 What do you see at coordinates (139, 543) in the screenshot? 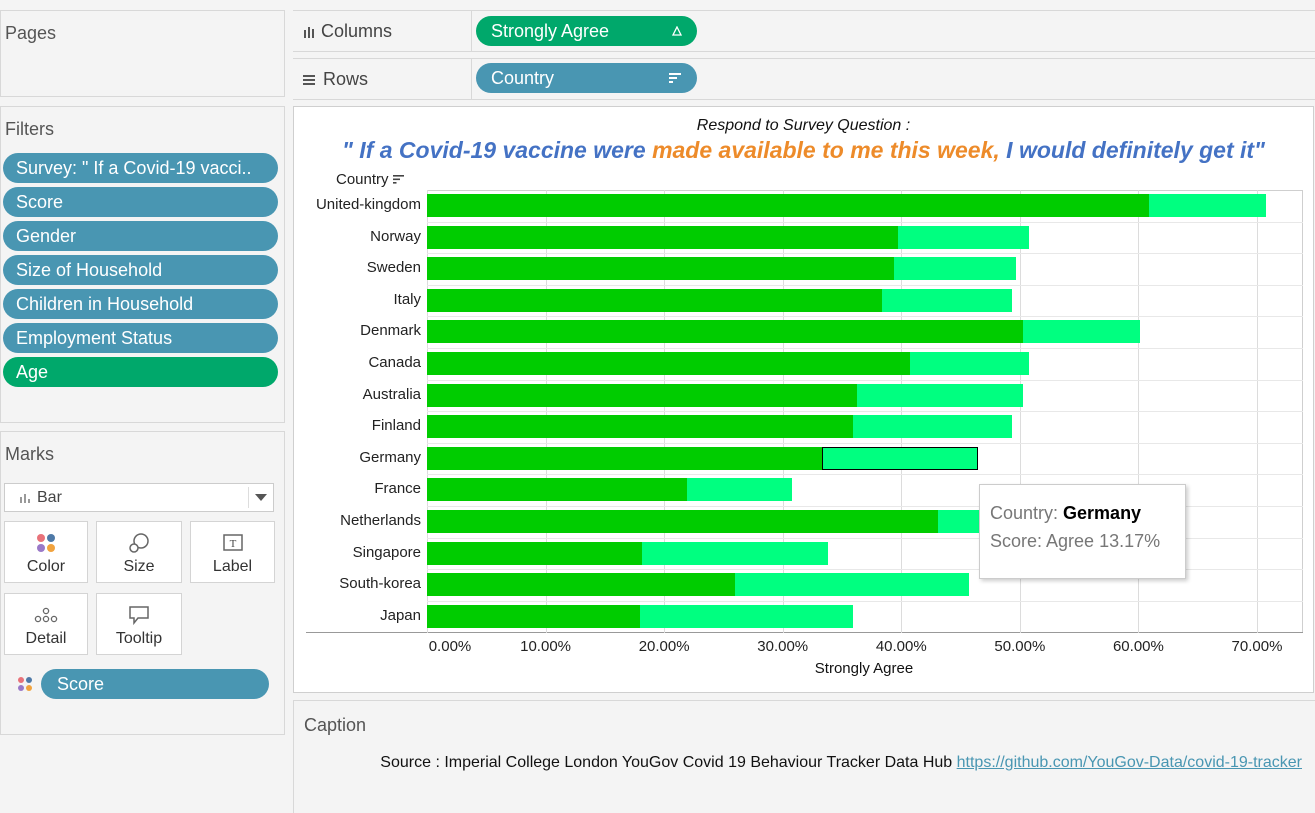
I see `size-icon` at bounding box center [139, 543].